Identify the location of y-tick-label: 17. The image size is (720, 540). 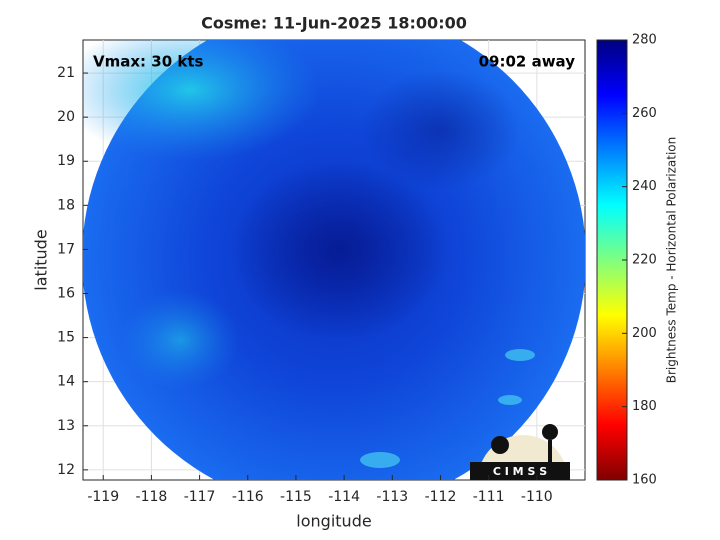
(66, 249).